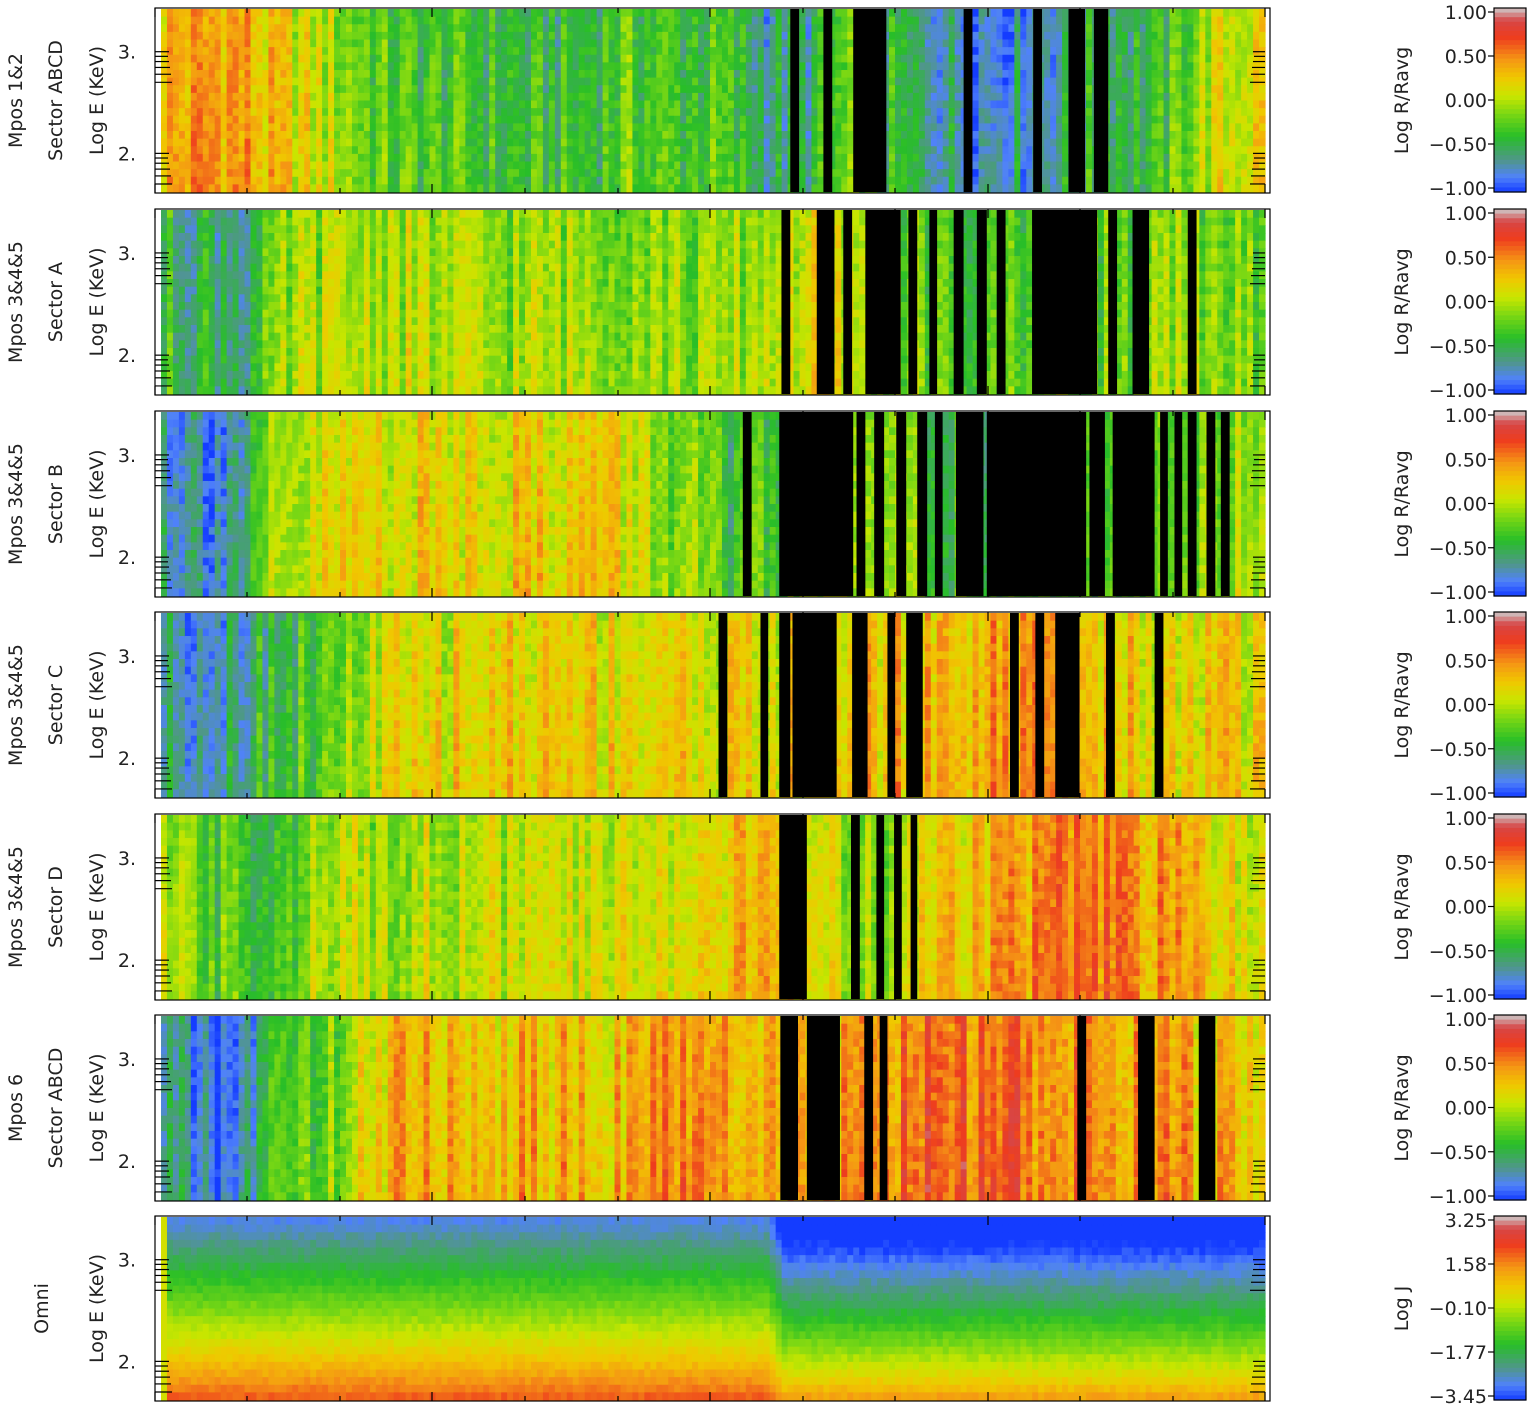 Image resolution: width=1535 pixels, height=1412 pixels. What do you see at coordinates (1458, 1309) in the screenshot?
I see `colorbar-tick-label: −0.10` at bounding box center [1458, 1309].